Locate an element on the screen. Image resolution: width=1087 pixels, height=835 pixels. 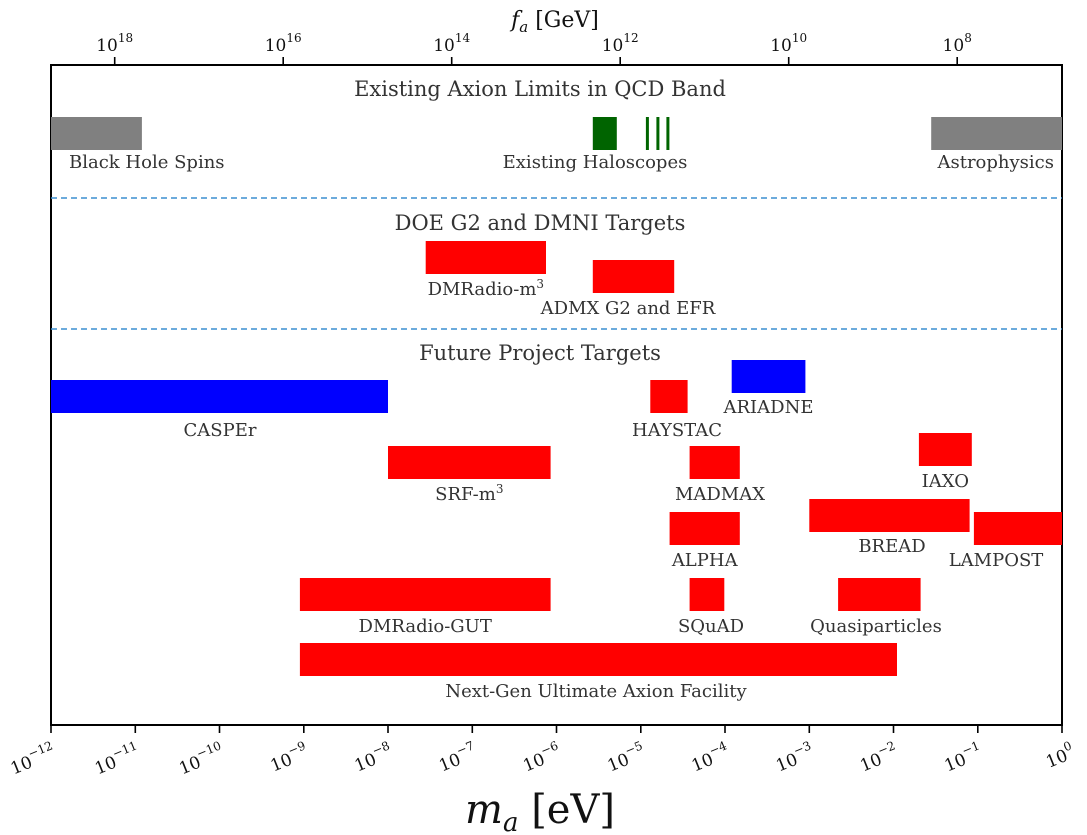
bar-squad is located at coordinates (707, 594).